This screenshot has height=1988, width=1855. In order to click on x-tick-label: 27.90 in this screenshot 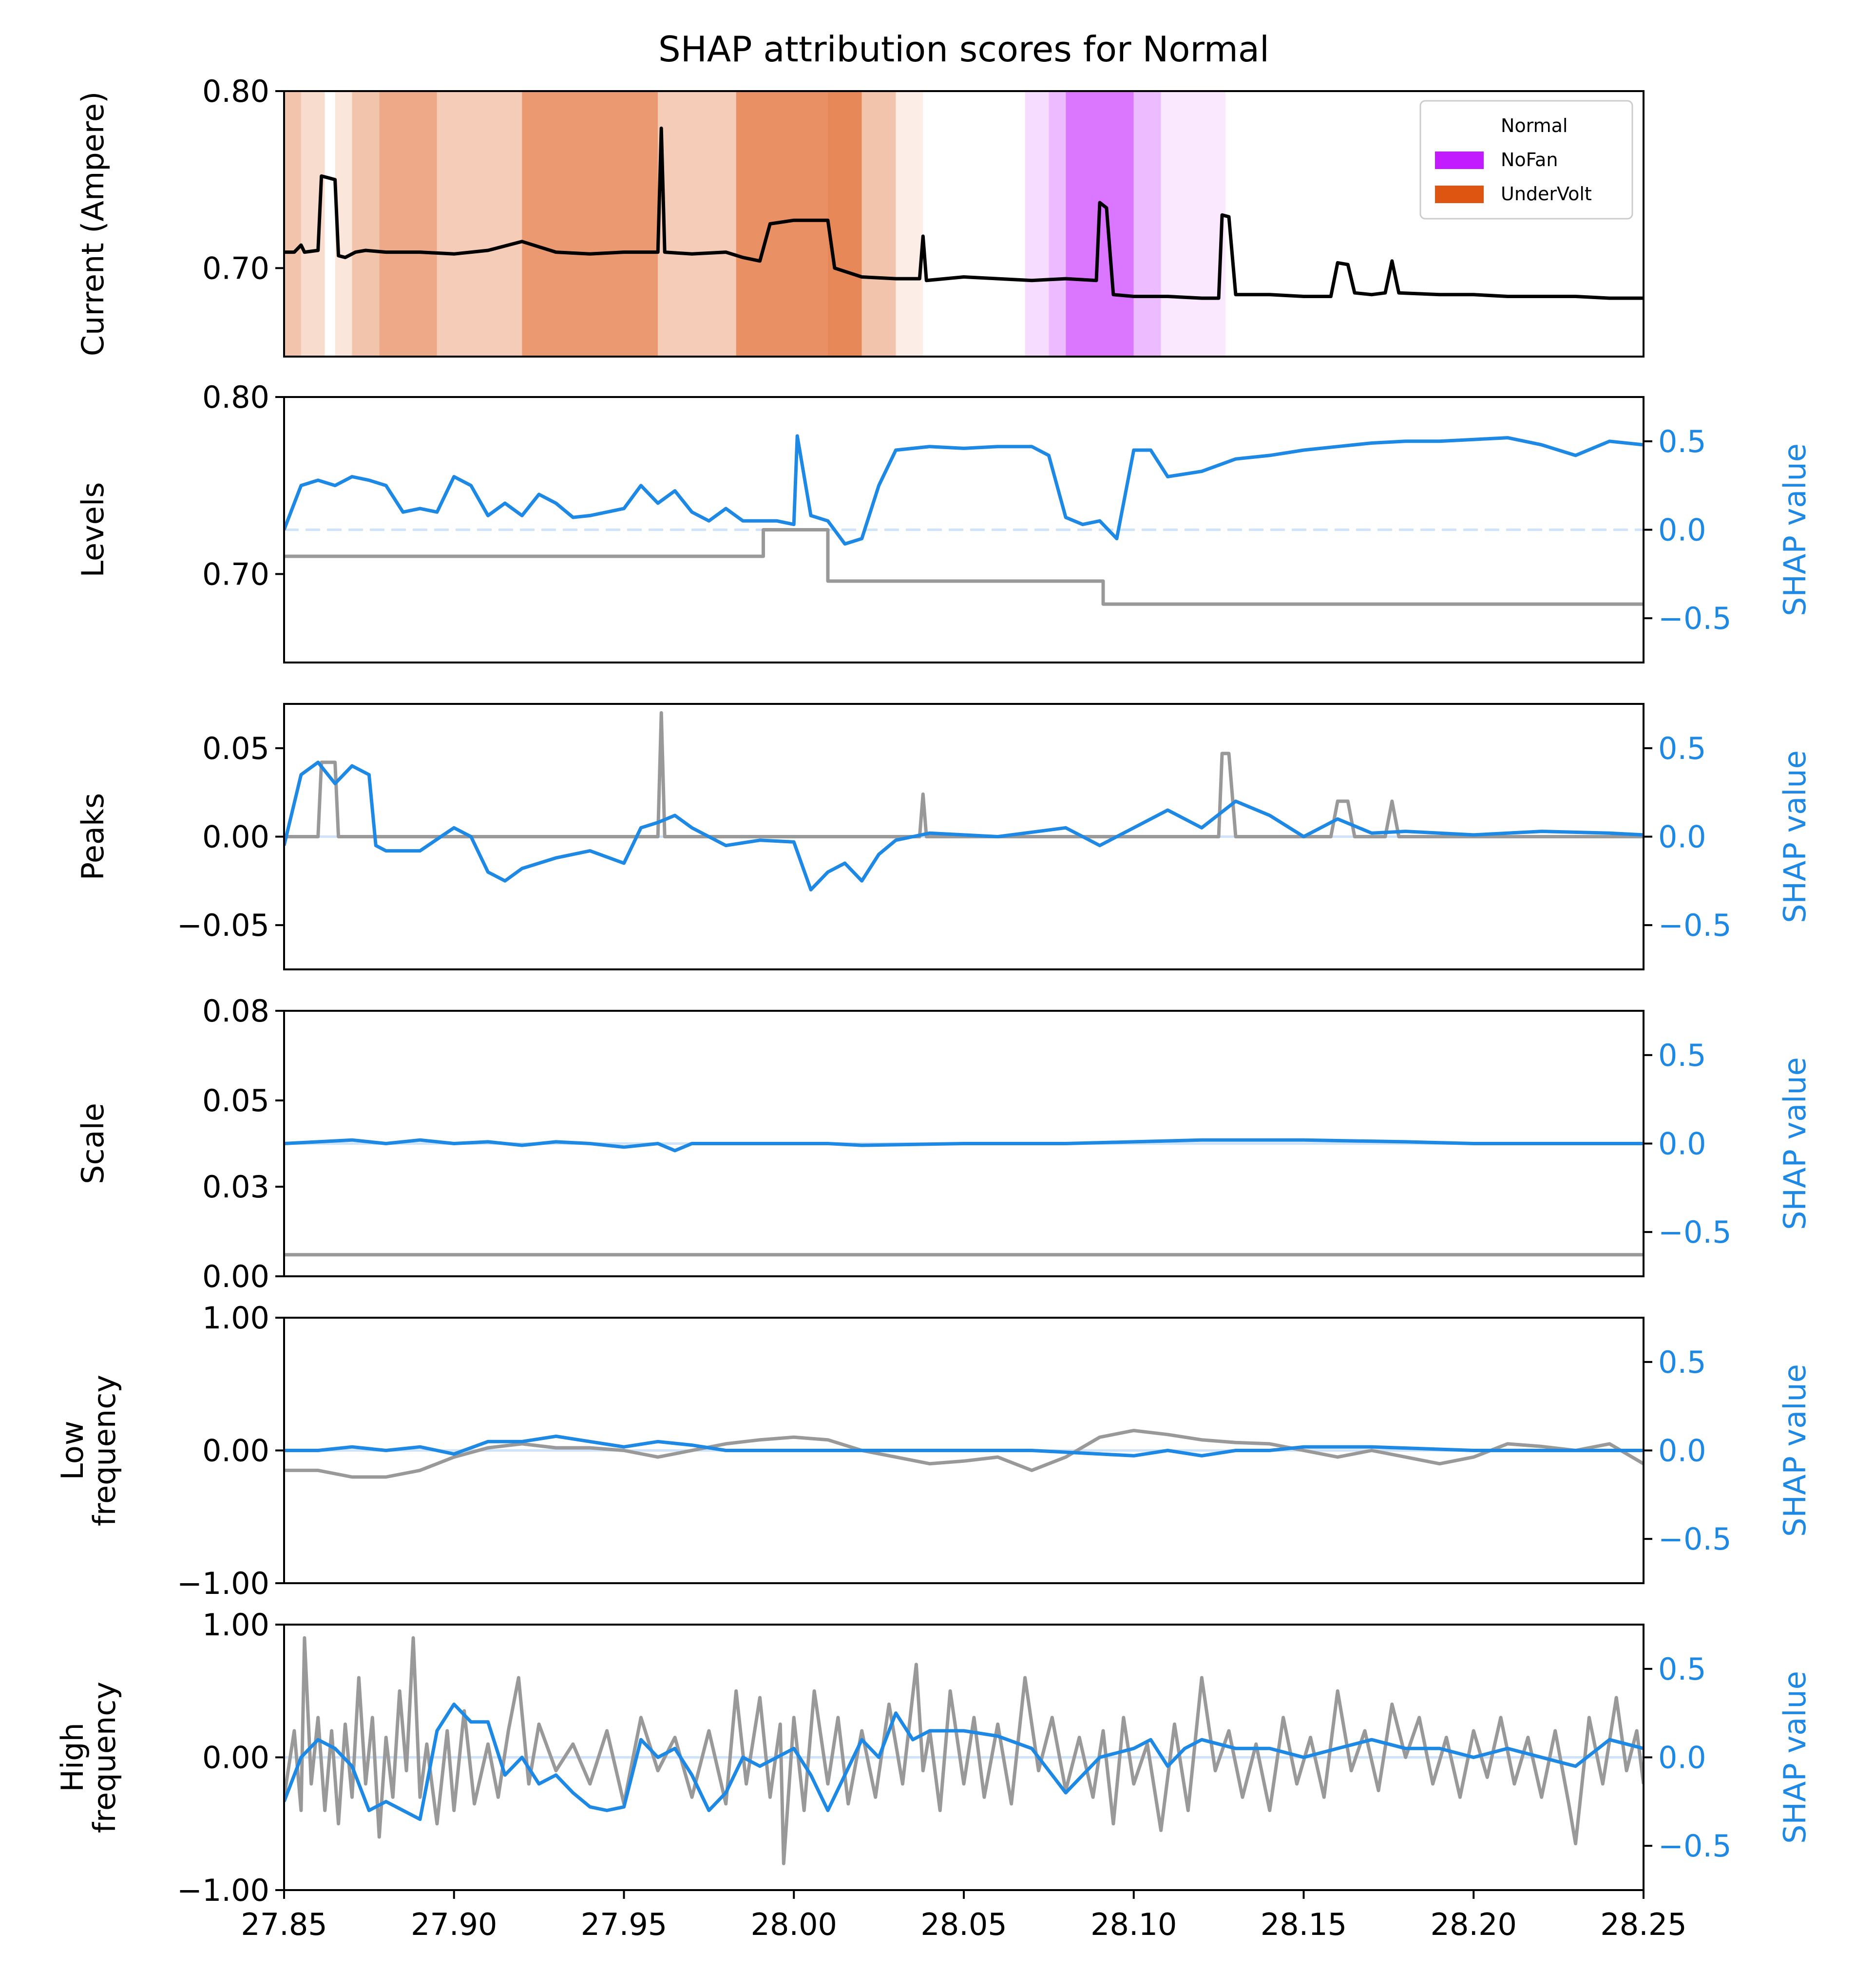, I will do `click(454, 1924)`.